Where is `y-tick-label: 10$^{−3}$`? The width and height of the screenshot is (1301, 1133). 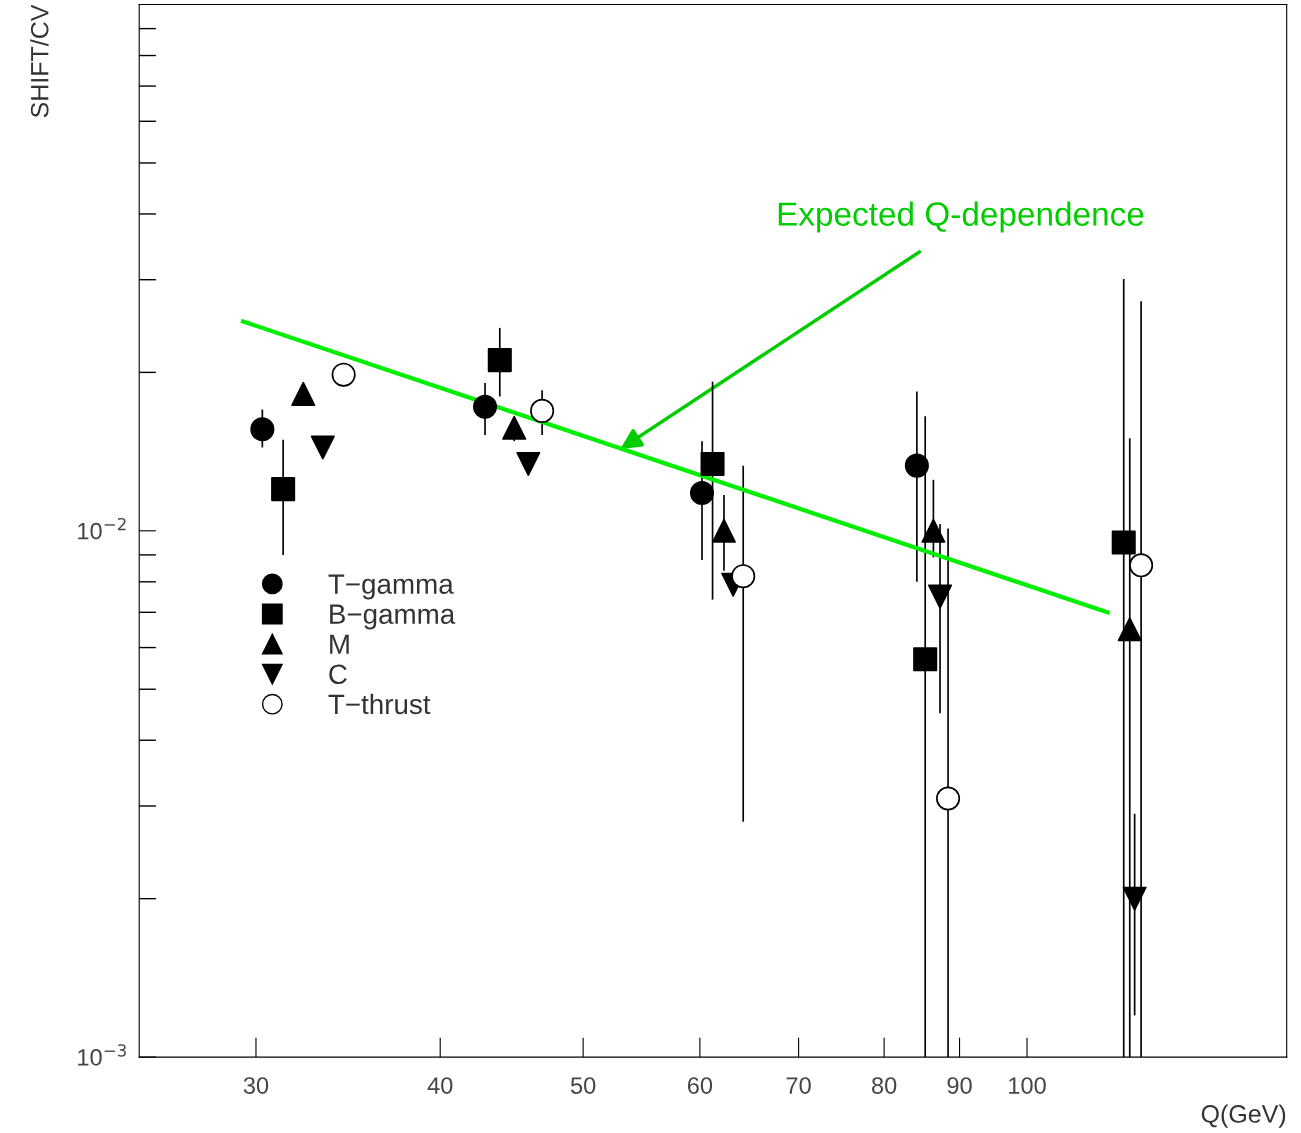
y-tick-label: 10$^{−3}$ is located at coordinates (102, 1055).